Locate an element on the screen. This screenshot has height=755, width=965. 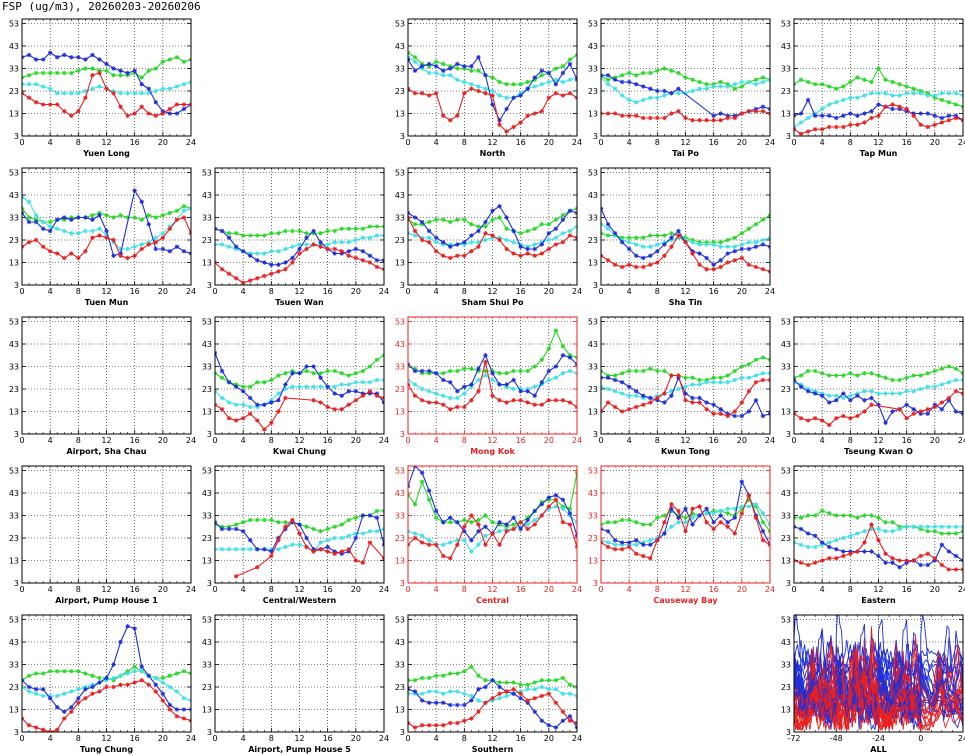
series-line-cyan is located at coordinates (299, 393).